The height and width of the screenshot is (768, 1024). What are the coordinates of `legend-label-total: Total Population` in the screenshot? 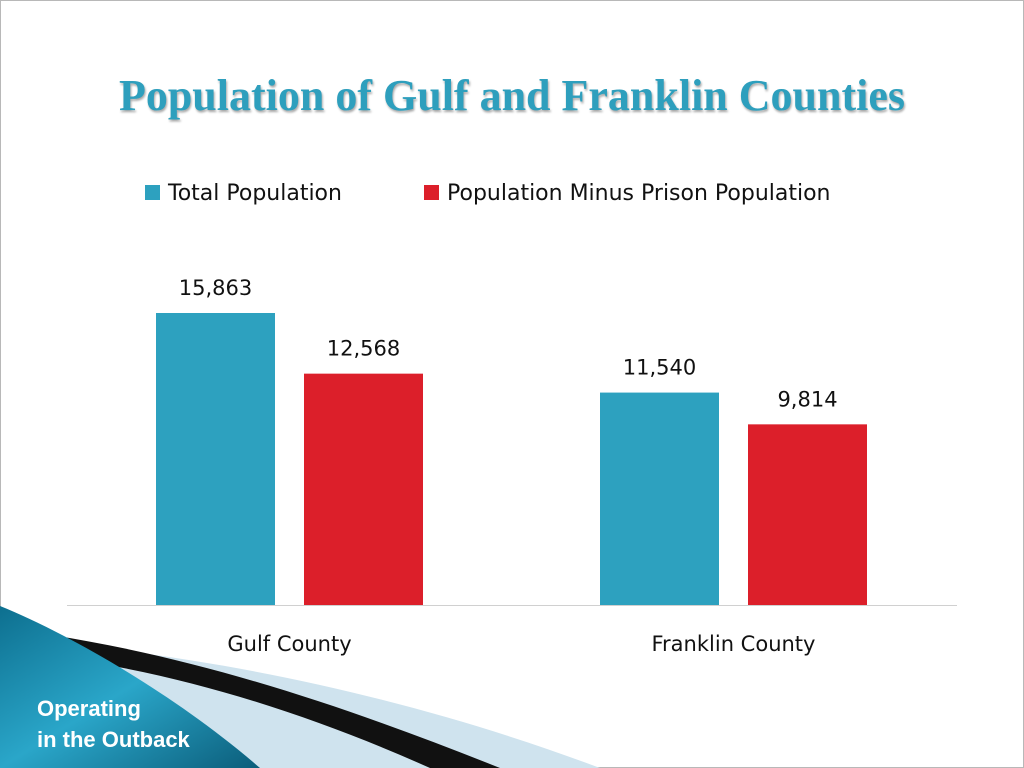 It's located at (255, 193).